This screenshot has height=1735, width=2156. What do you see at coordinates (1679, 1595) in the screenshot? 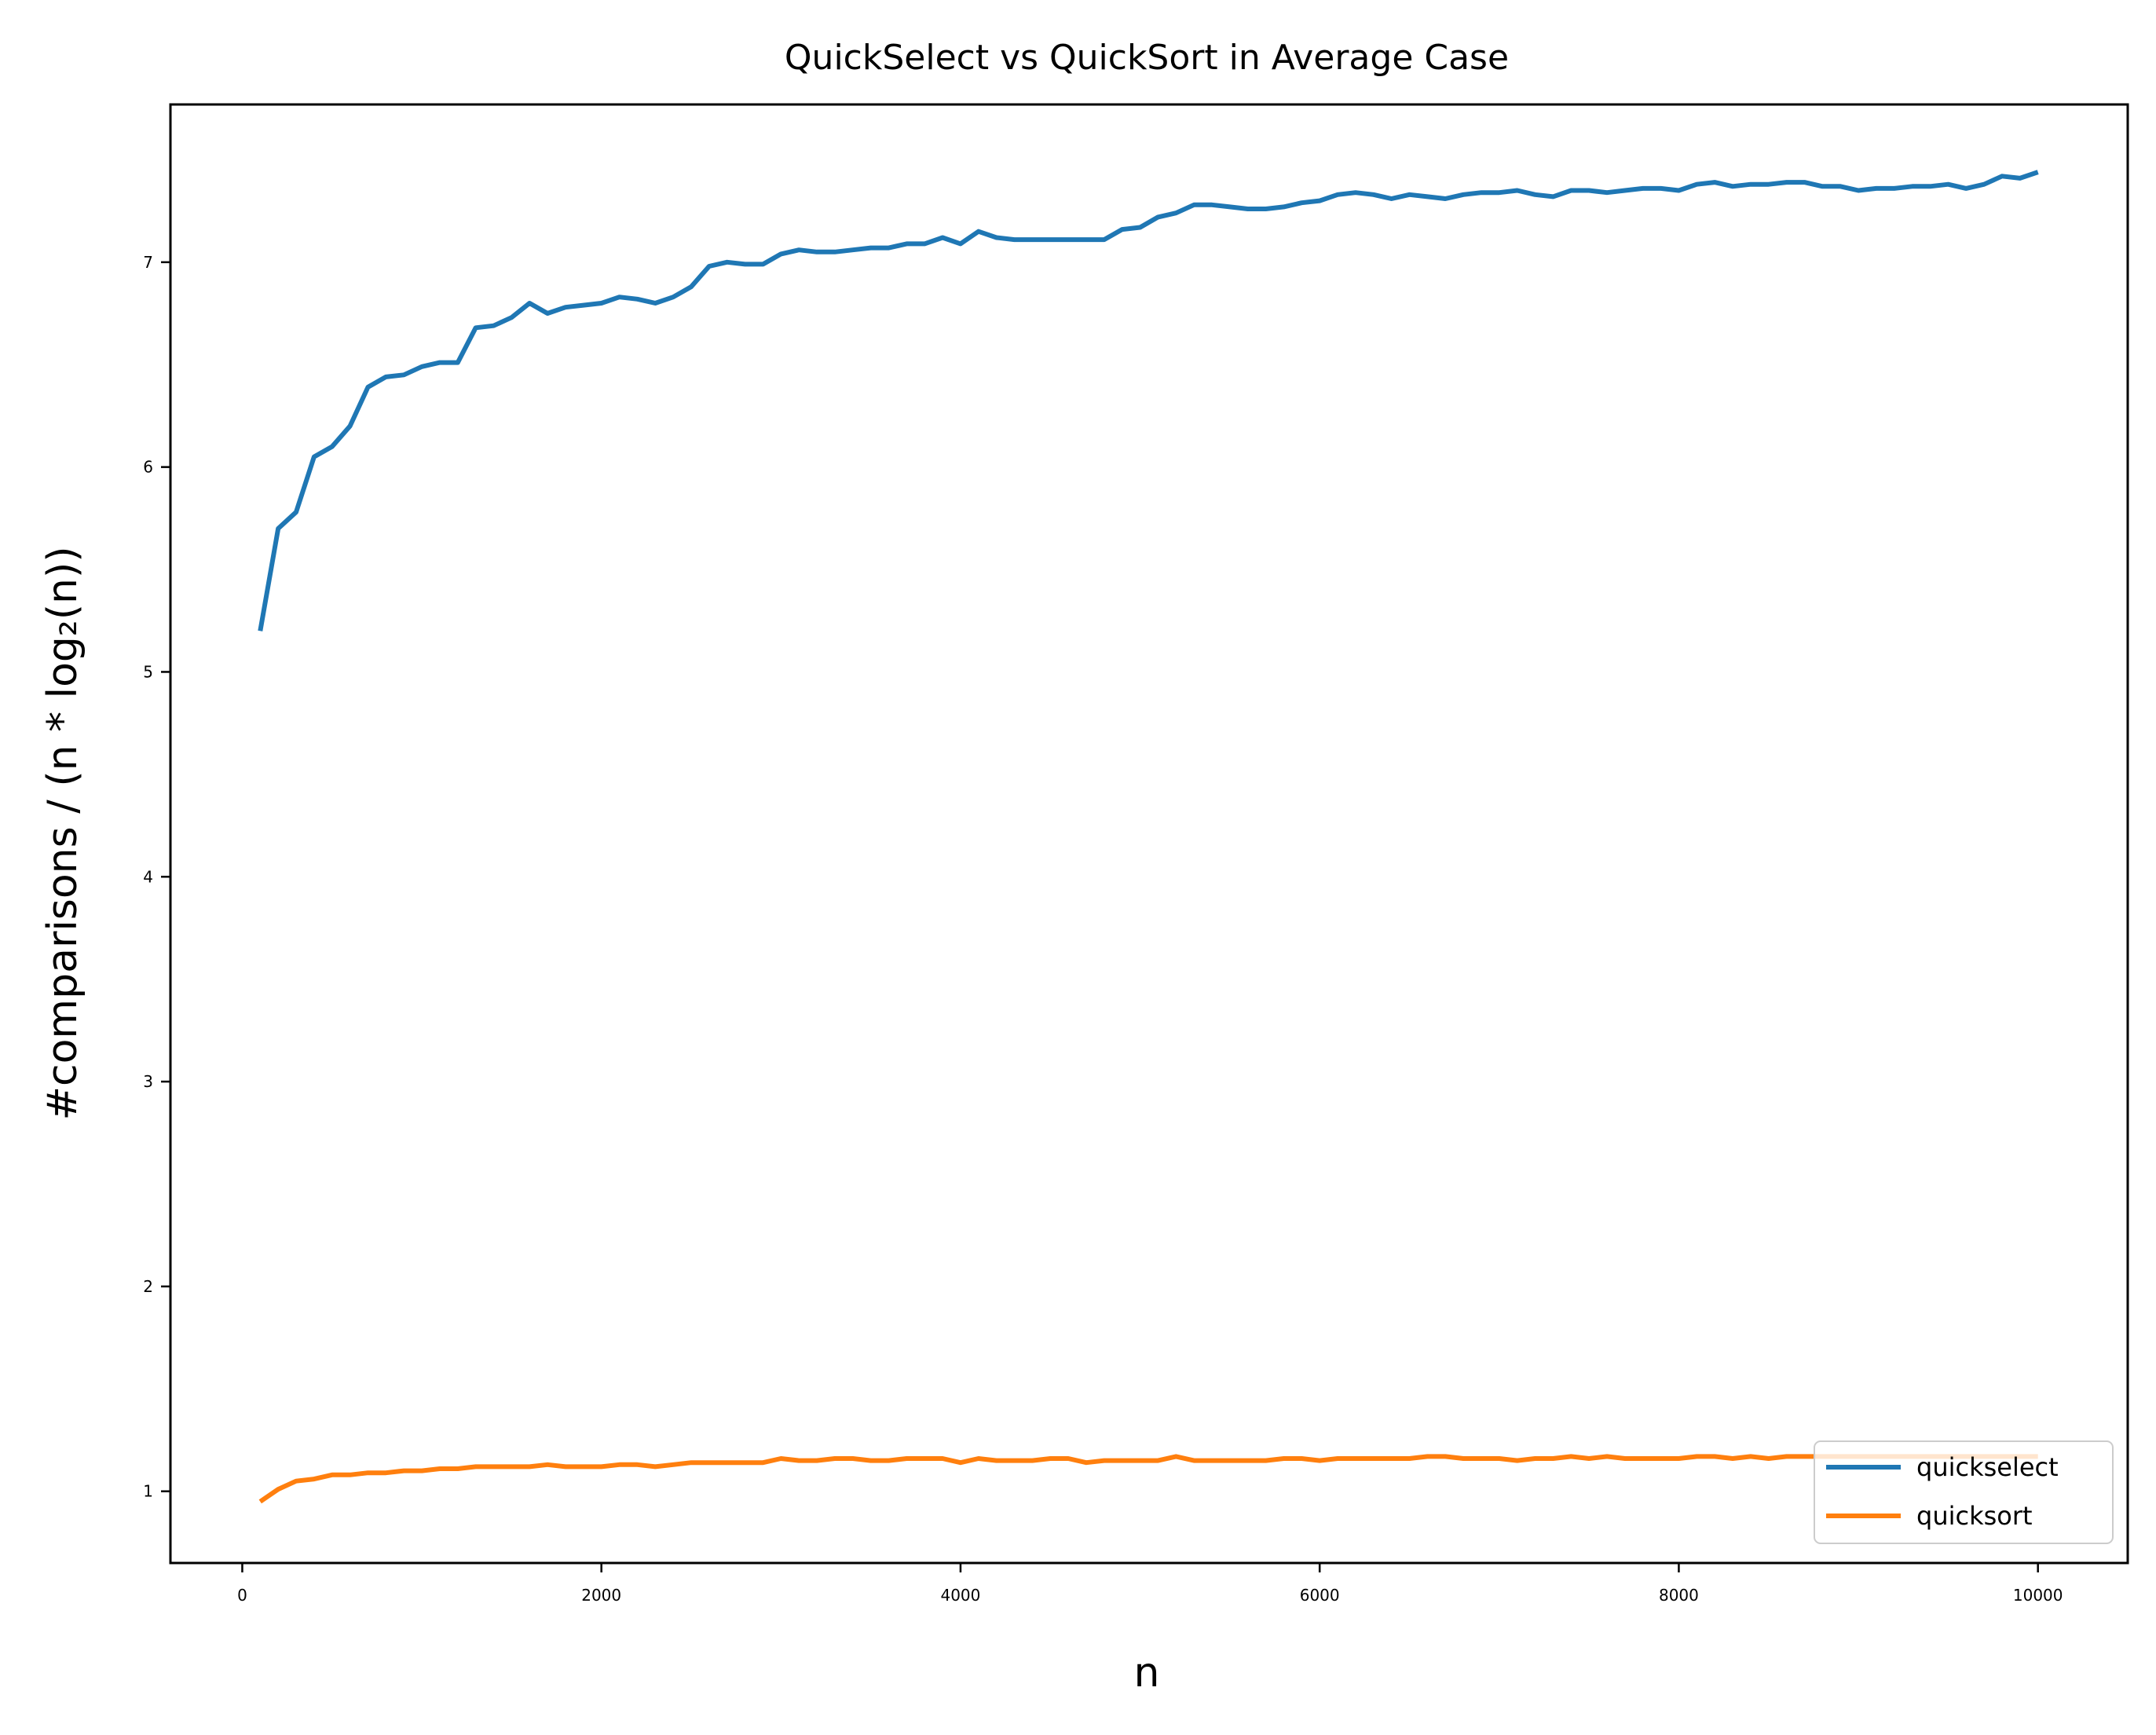
I see `x-tick-label: 8000` at bounding box center [1679, 1595].